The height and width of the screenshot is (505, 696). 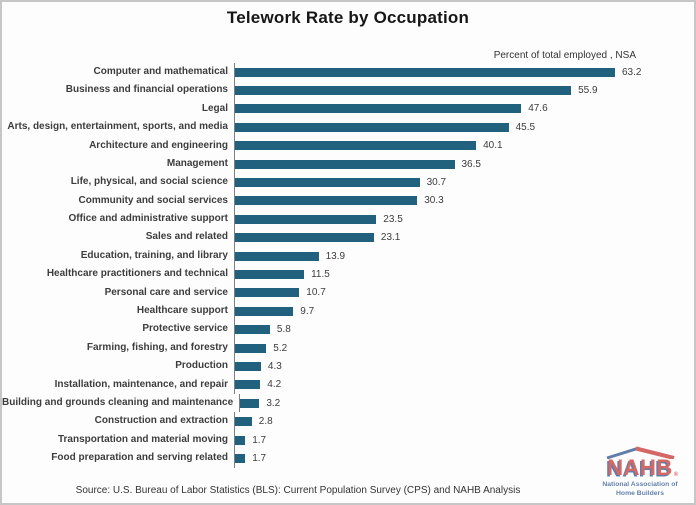 What do you see at coordinates (142, 439) in the screenshot?
I see `category-label: Transportation and material moving` at bounding box center [142, 439].